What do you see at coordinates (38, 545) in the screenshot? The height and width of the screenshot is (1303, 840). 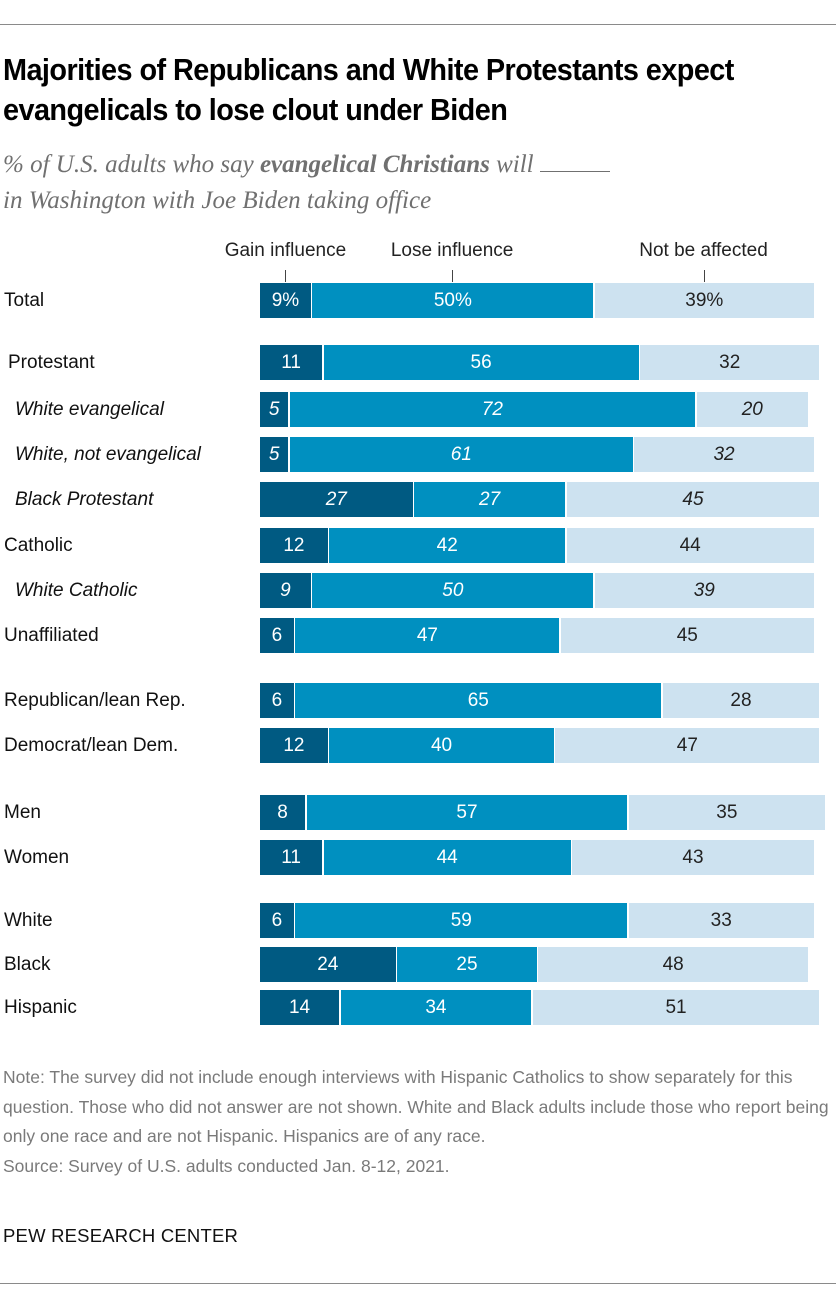 I see `category-label: Catholic` at bounding box center [38, 545].